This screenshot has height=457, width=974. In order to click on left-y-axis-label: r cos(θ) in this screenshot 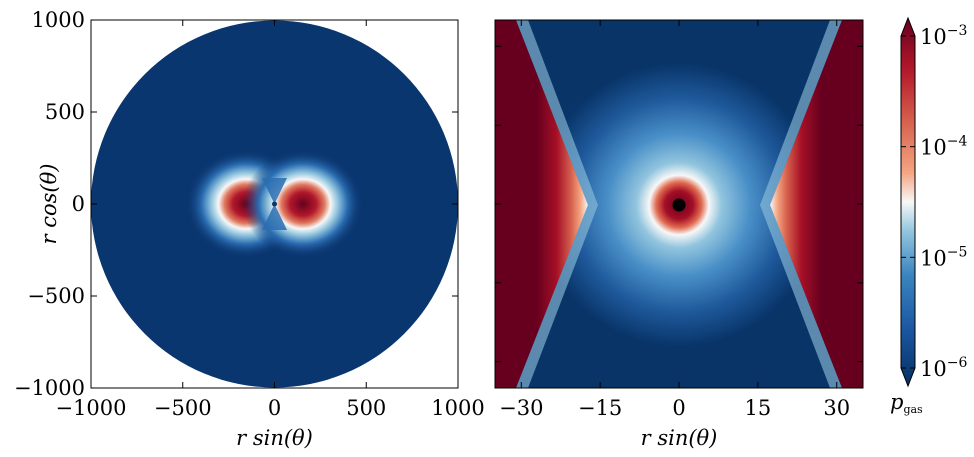, I will do `click(49, 204)`.